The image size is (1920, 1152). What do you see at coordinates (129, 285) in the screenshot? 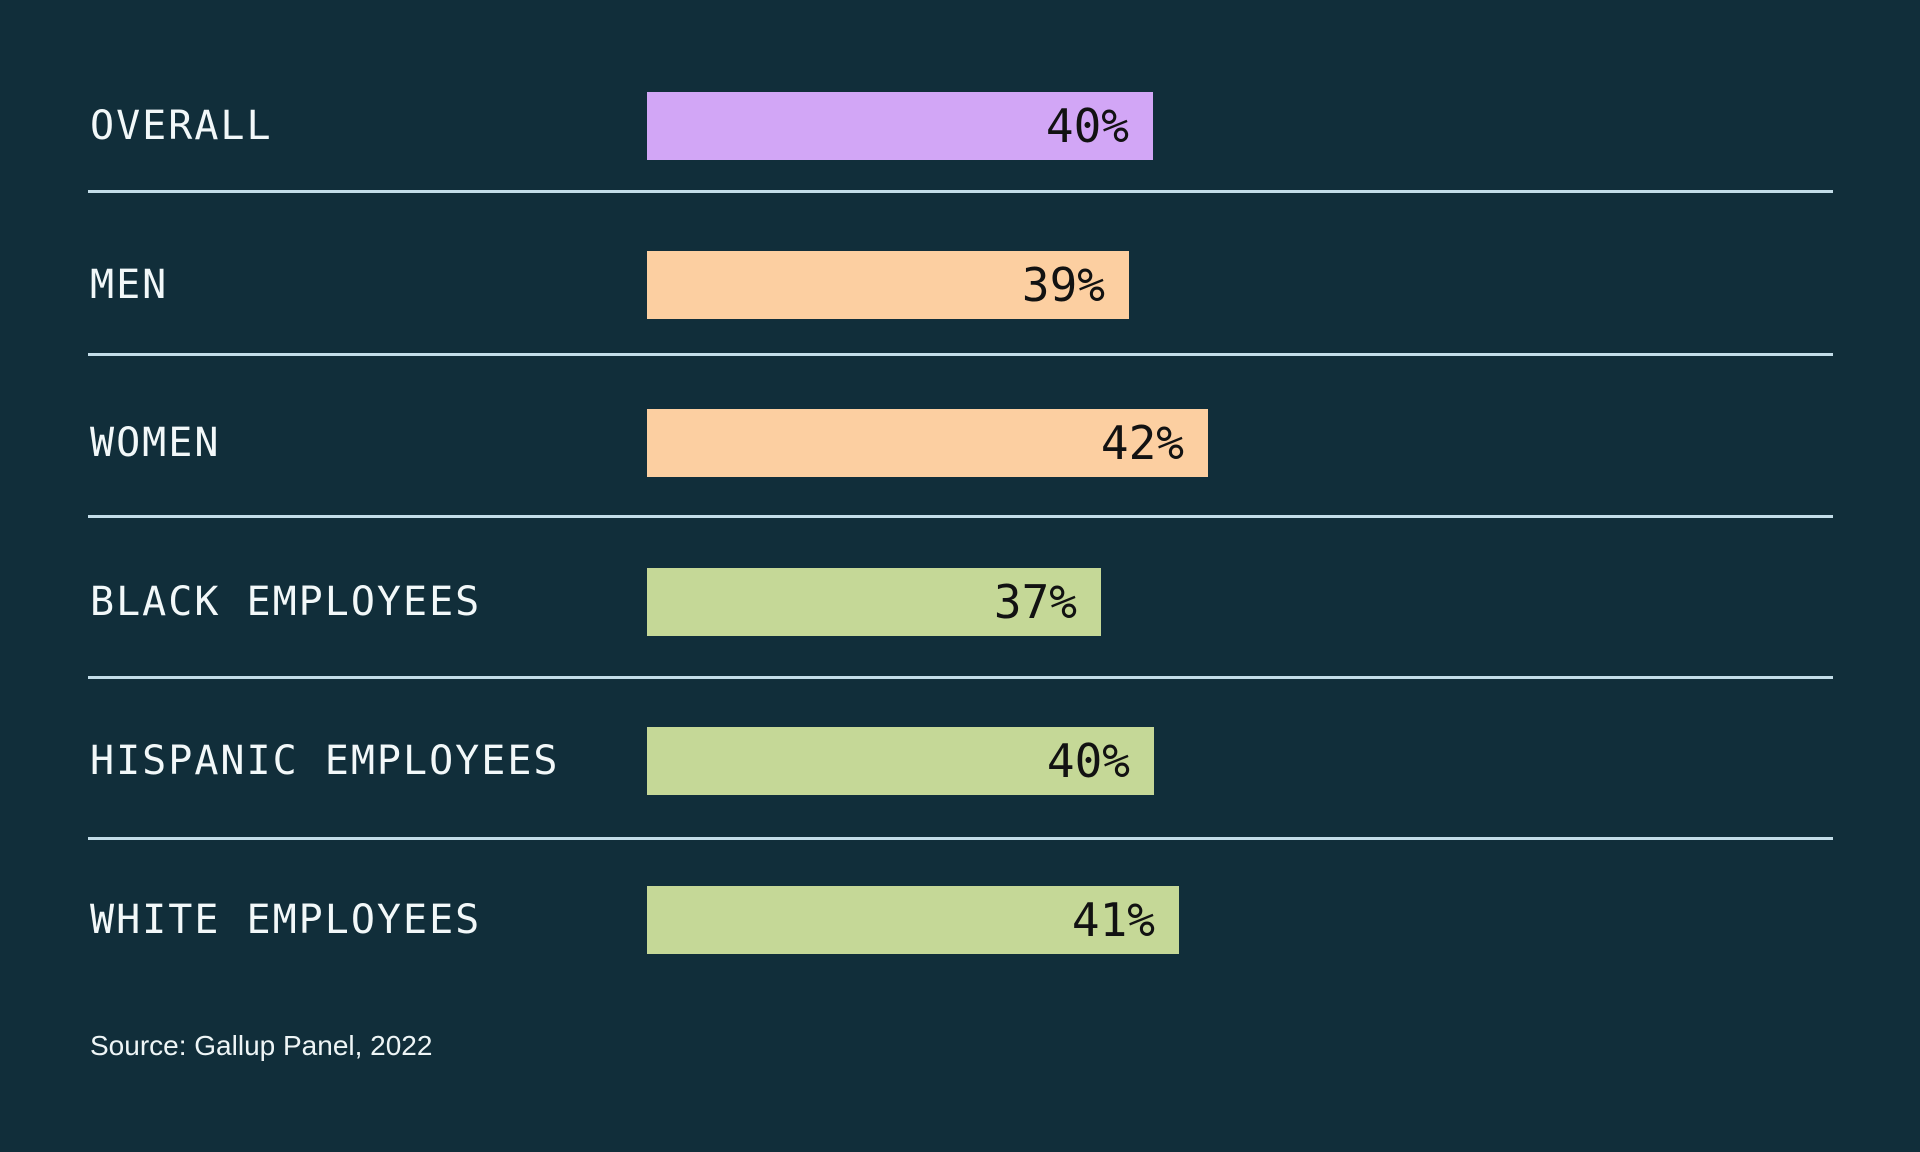
I see `category-label: MEN` at bounding box center [129, 285].